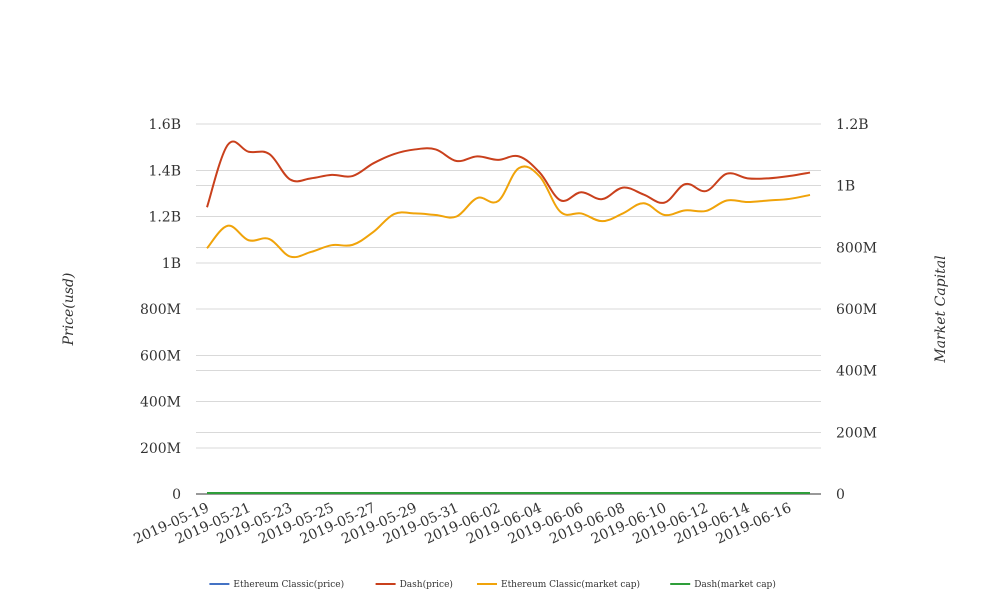 This screenshot has width=1008, height=616. I want to click on right-tick-label: 600M, so click(856, 310).